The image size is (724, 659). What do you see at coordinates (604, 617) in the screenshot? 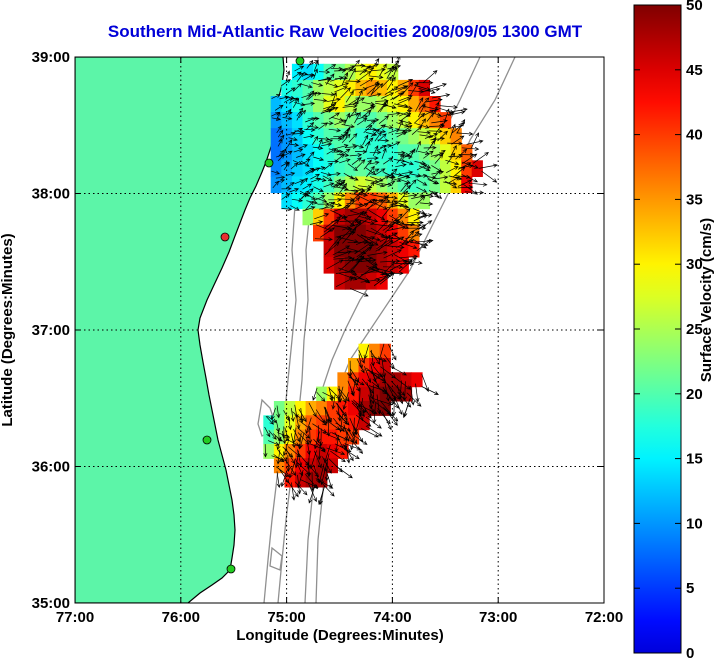
I see `x-tick-label: 72:00` at bounding box center [604, 617].